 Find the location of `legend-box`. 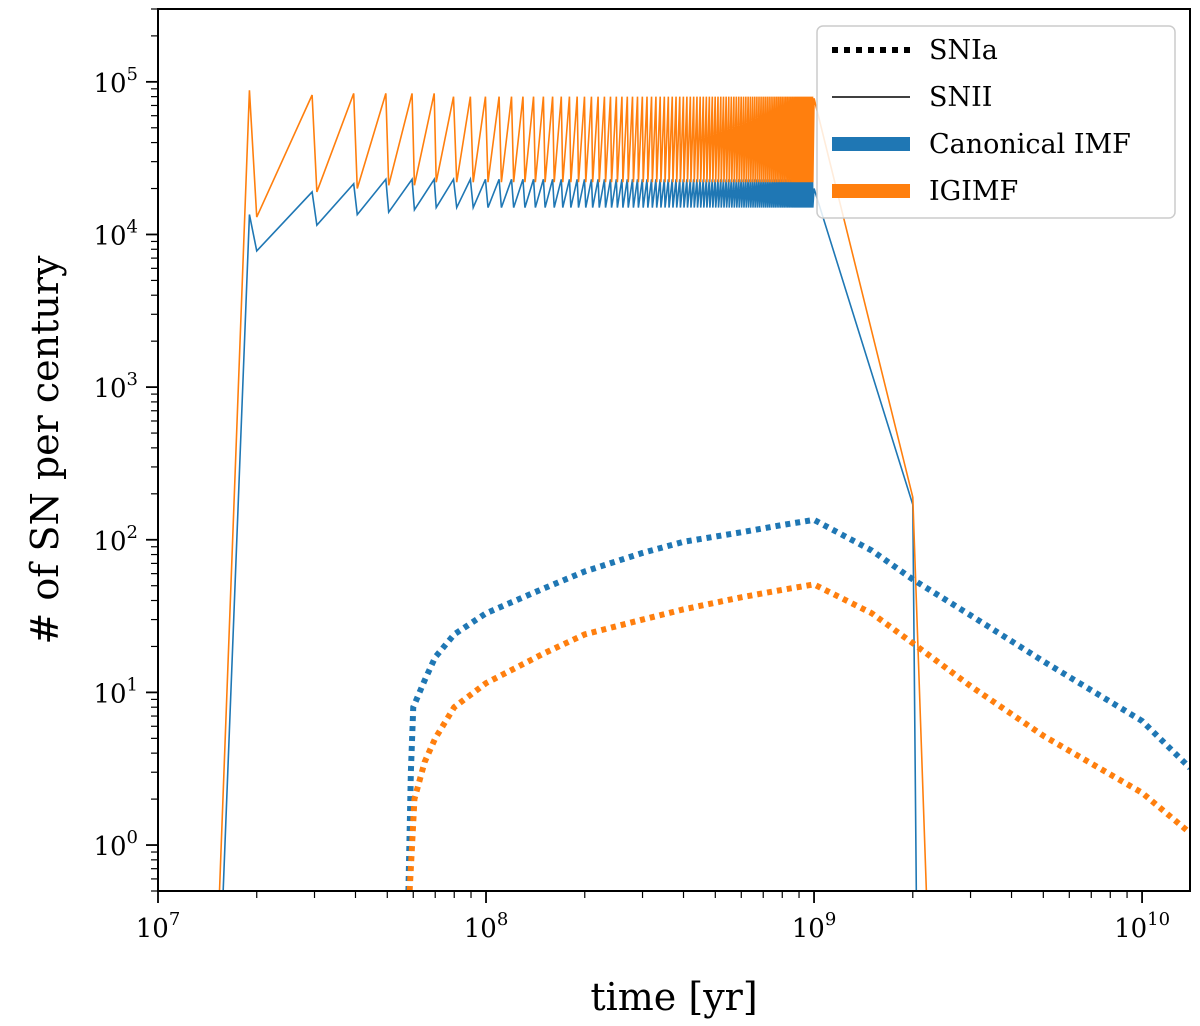

legend-box is located at coordinates (996, 122).